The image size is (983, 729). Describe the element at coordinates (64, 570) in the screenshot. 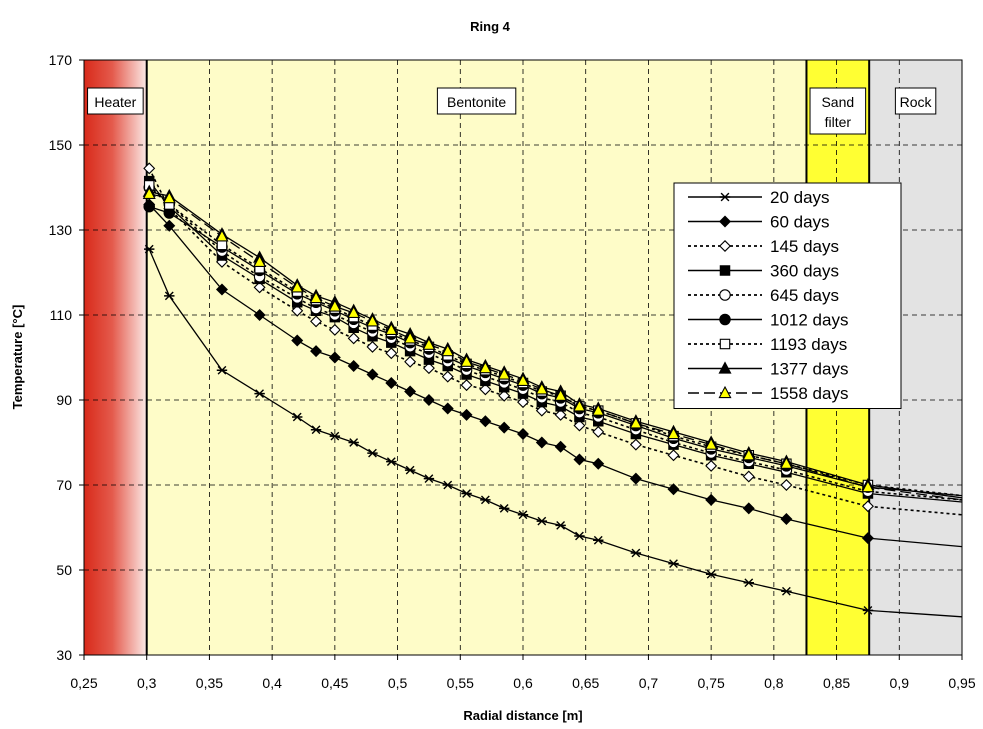

I see `y-tick-label: 50` at that location.